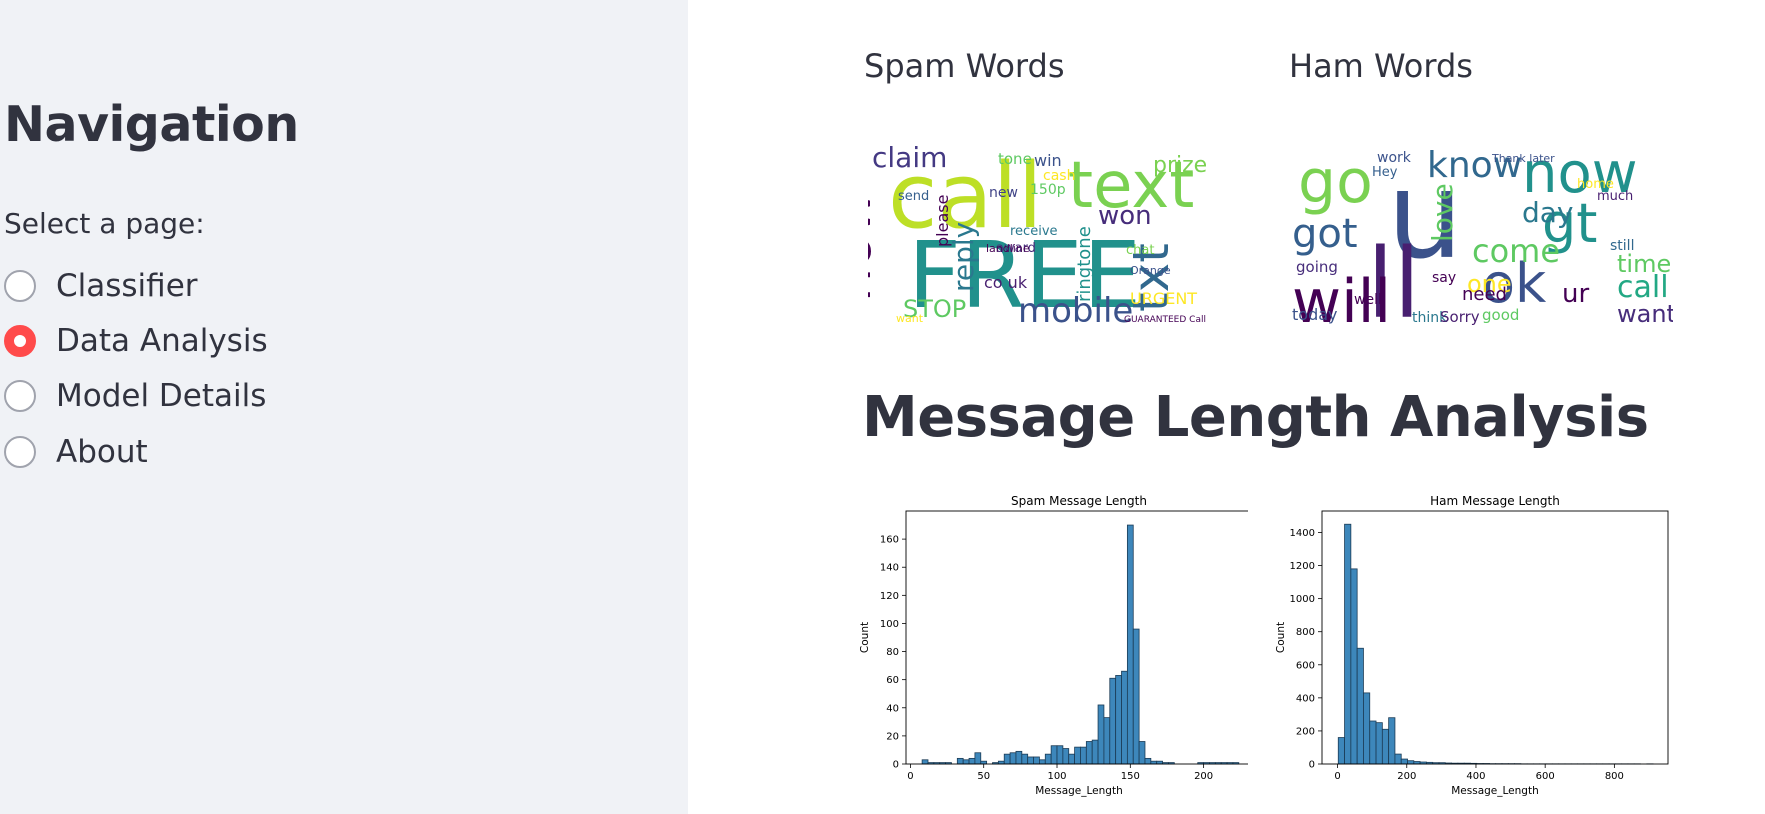 The height and width of the screenshot is (814, 1765). What do you see at coordinates (892, 652) in the screenshot?
I see `y-tick-label: 80` at bounding box center [892, 652].